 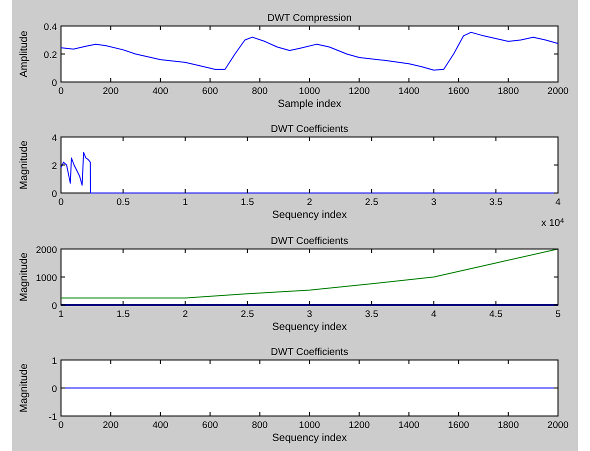 What do you see at coordinates (50, 55) in the screenshot?
I see `y-tick-label: 0.2` at bounding box center [50, 55].